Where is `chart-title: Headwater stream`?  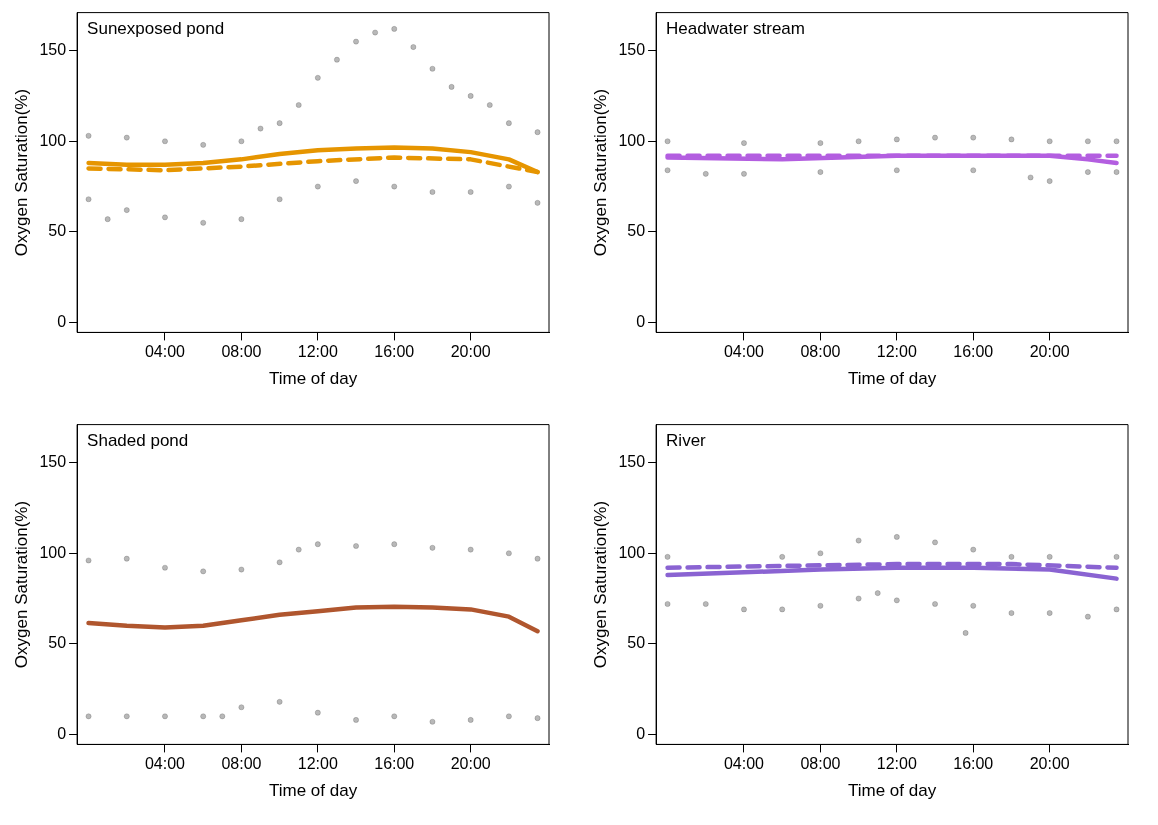
chart-title: Headwater stream is located at coordinates (735, 28).